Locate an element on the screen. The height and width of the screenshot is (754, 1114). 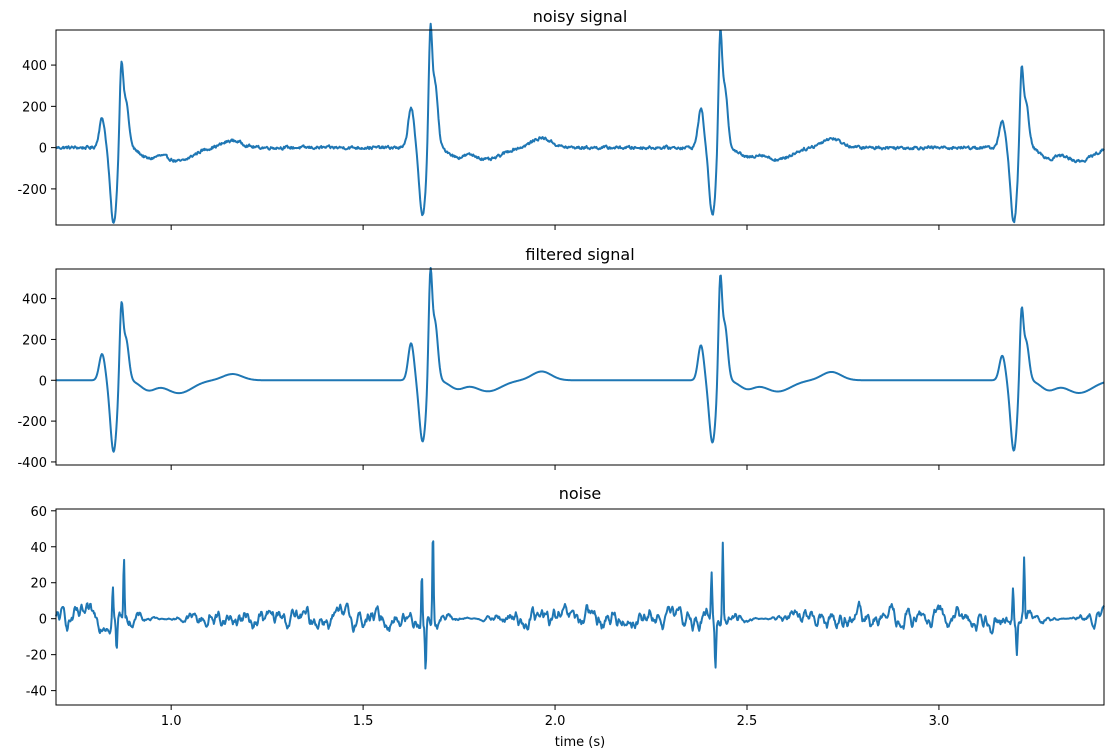
y-tick-label: 40 is located at coordinates (38, 548).